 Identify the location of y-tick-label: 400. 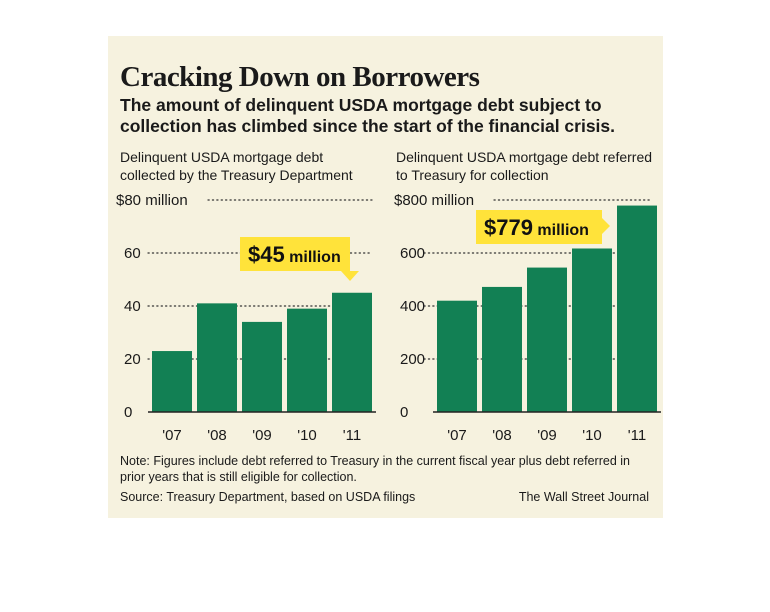
(412, 306).